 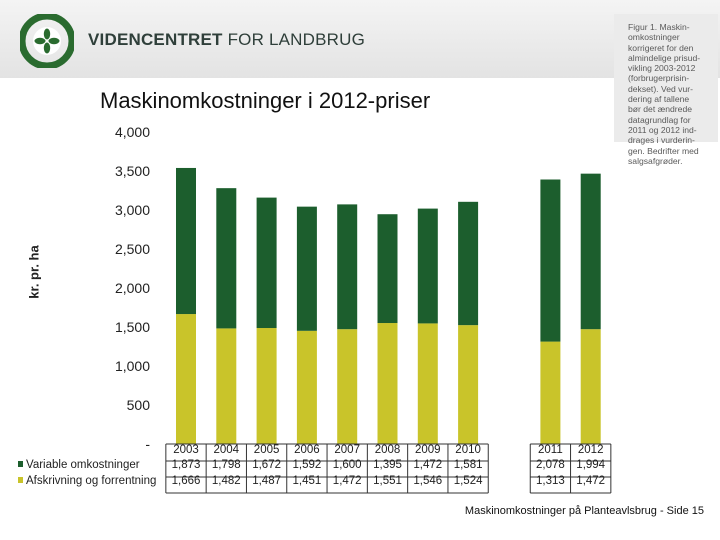 What do you see at coordinates (428, 481) in the screenshot?
I see `table-cell: 1,546` at bounding box center [428, 481].